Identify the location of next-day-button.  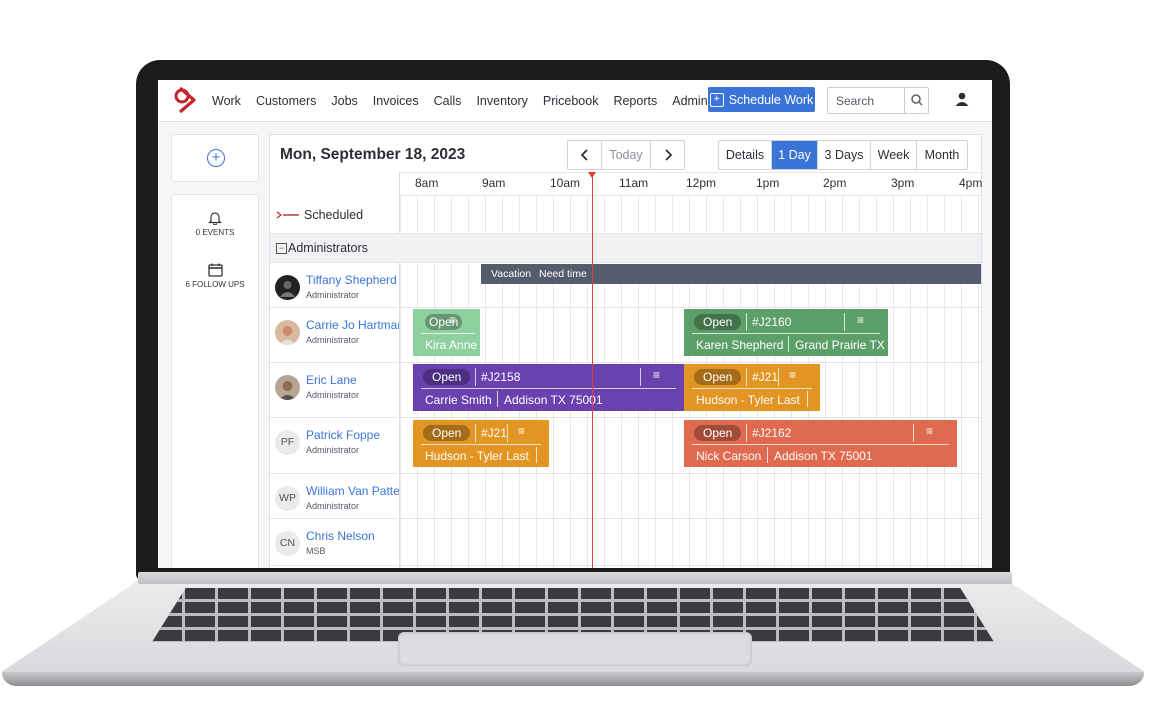
(667, 155).